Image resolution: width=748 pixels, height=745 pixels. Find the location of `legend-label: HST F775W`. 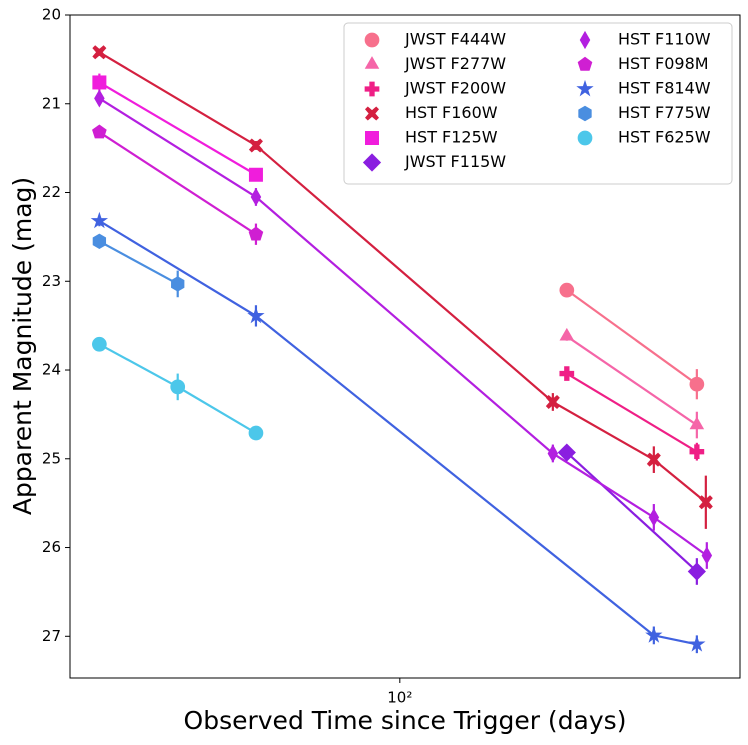

legend-label: HST F775W is located at coordinates (664, 112).